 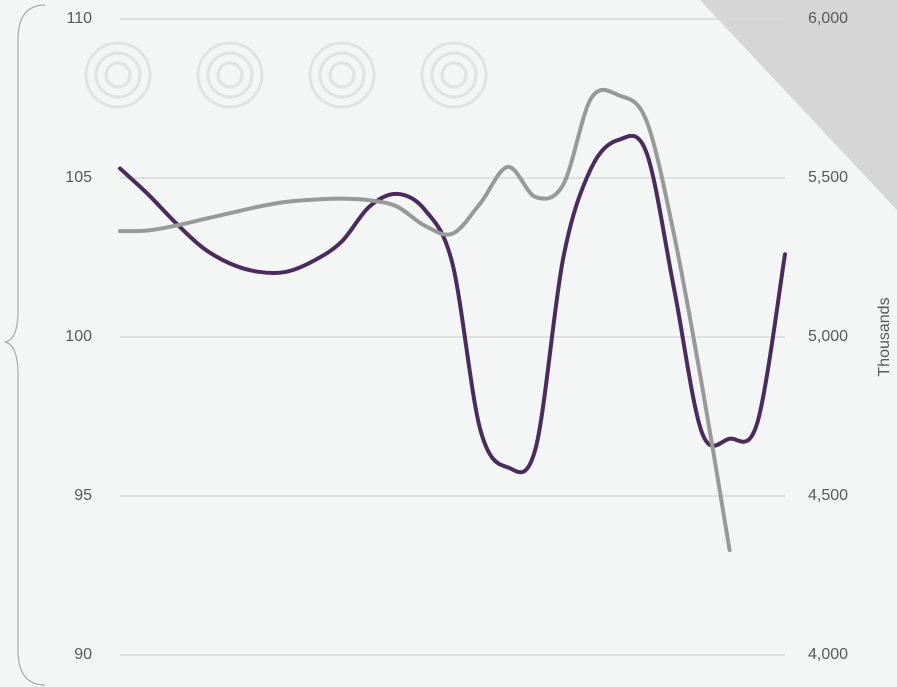 What do you see at coordinates (83, 495) in the screenshot?
I see `y-tick-label: 95` at bounding box center [83, 495].